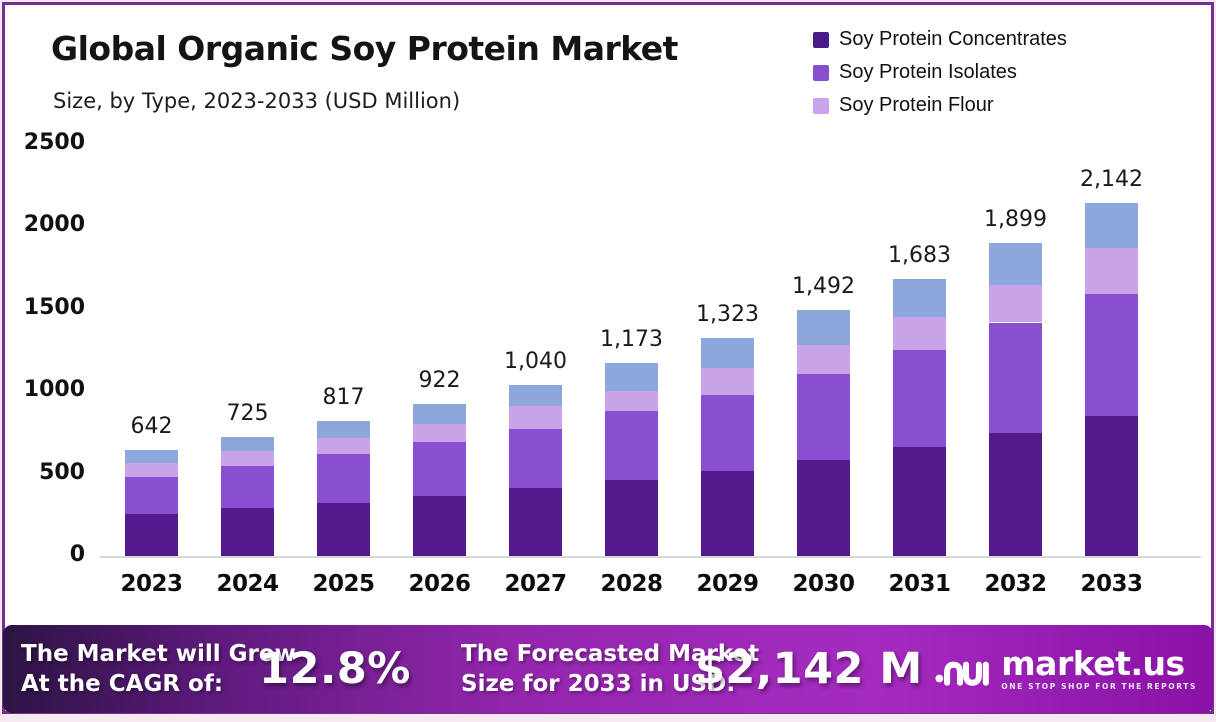  What do you see at coordinates (257, 101) in the screenshot?
I see `page-subtitle: Size, by Type, 2023-2033 (USD Million)` at bounding box center [257, 101].